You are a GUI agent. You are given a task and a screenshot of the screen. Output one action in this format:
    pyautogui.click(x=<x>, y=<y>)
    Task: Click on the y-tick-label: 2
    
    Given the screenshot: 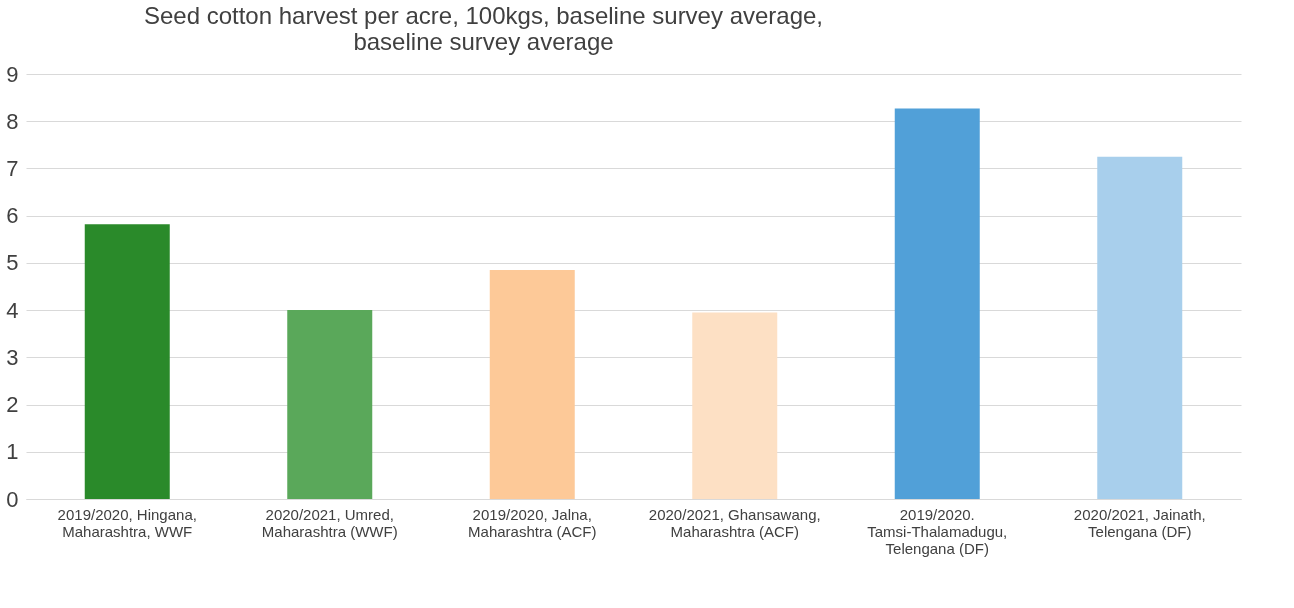 What is the action you would take?
    pyautogui.click(x=12, y=405)
    